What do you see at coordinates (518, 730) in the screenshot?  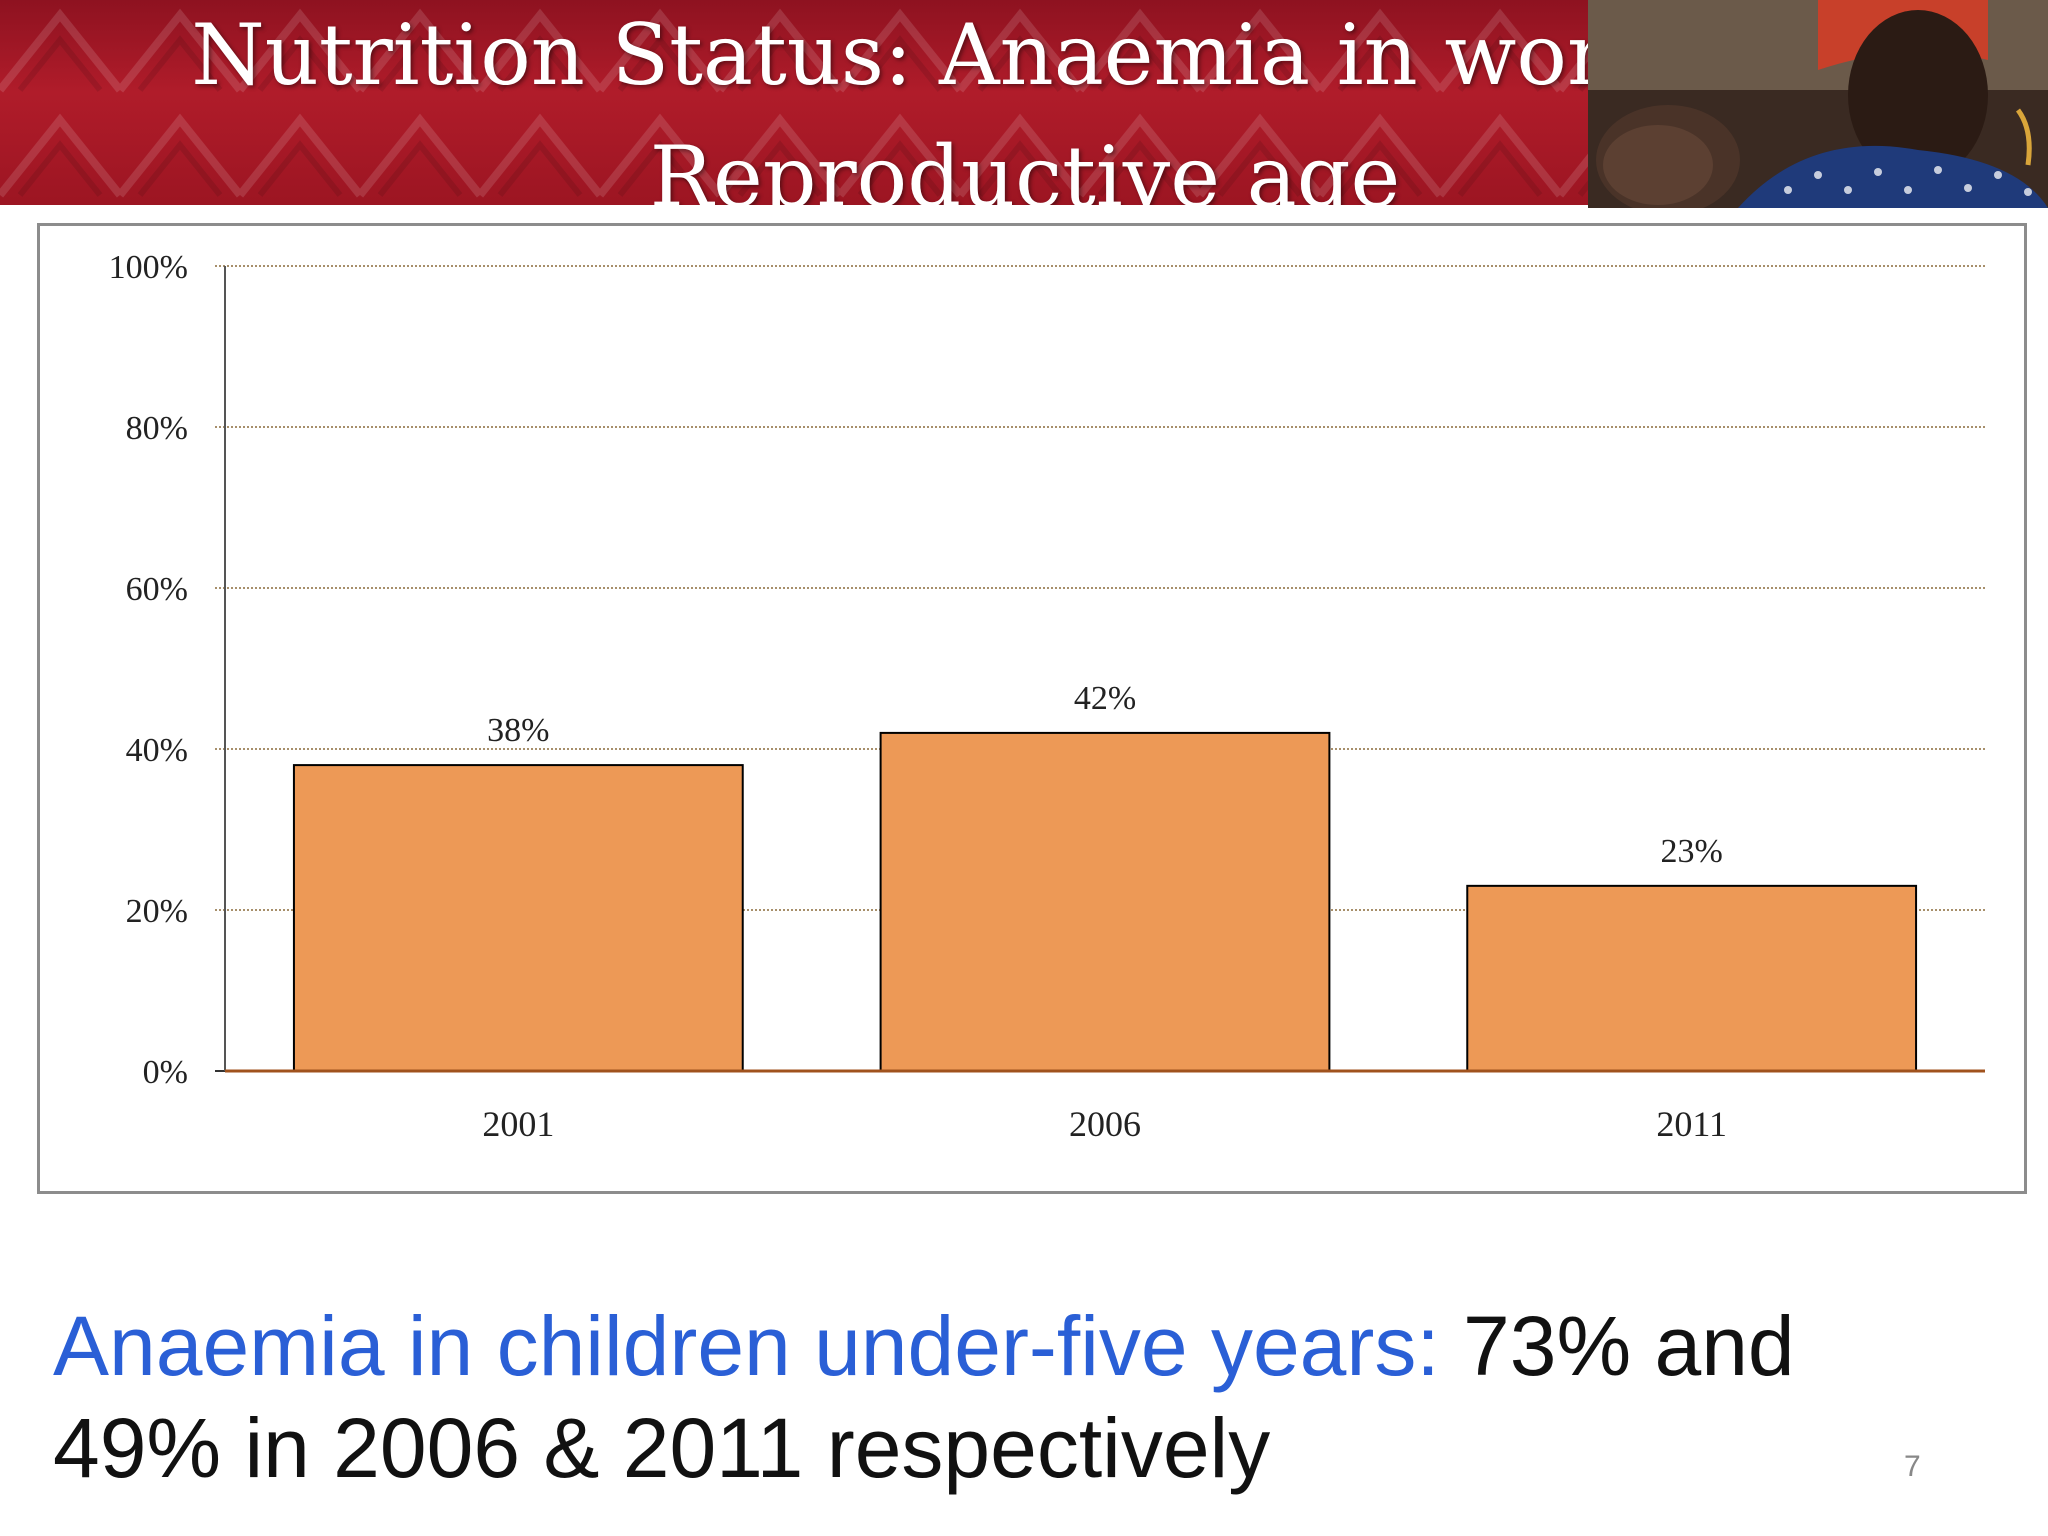 I see `data-label: 38%` at bounding box center [518, 730].